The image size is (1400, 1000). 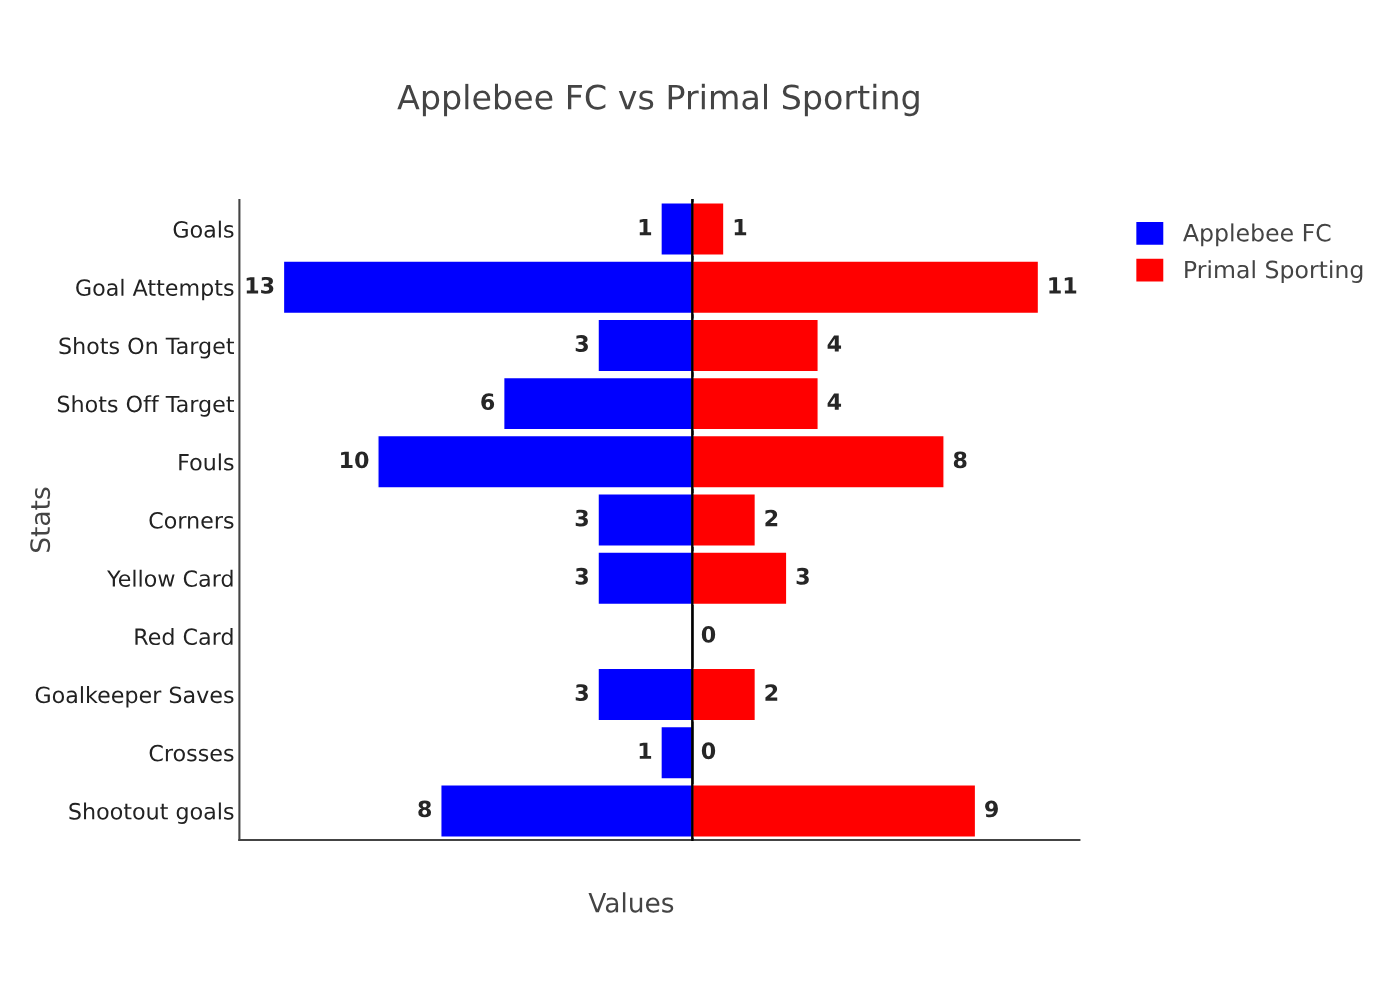 What do you see at coordinates (658, 100) in the screenshot?
I see `chart-title: Applebee FC vs Primal Sporting` at bounding box center [658, 100].